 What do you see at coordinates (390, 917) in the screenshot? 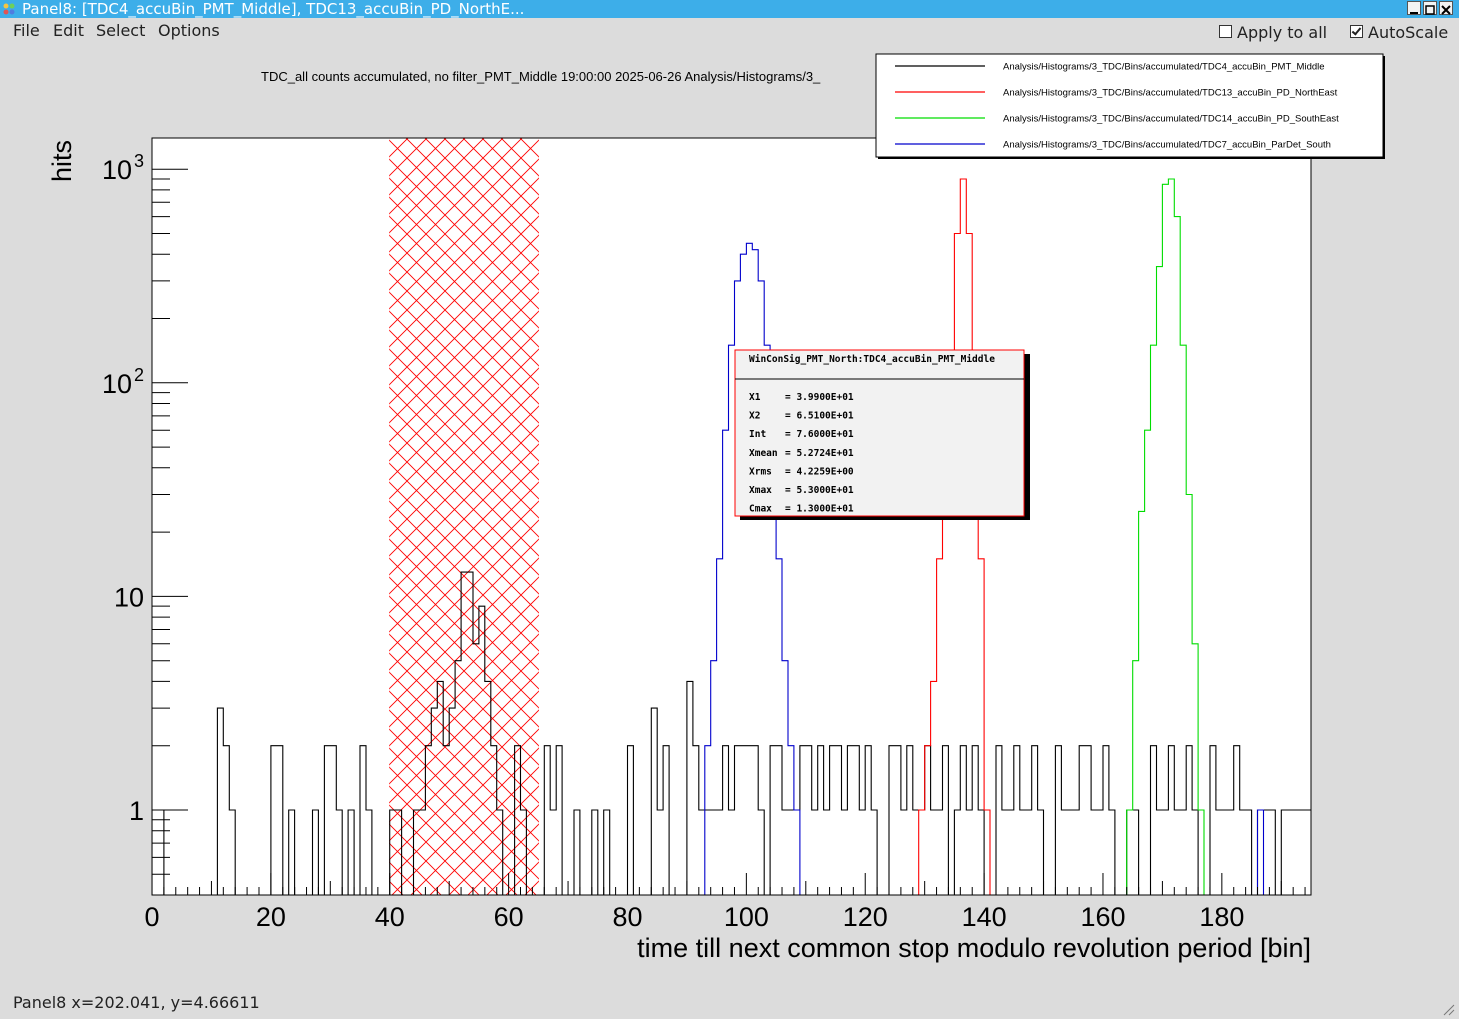
I see `x-tick-label: 40` at bounding box center [390, 917].